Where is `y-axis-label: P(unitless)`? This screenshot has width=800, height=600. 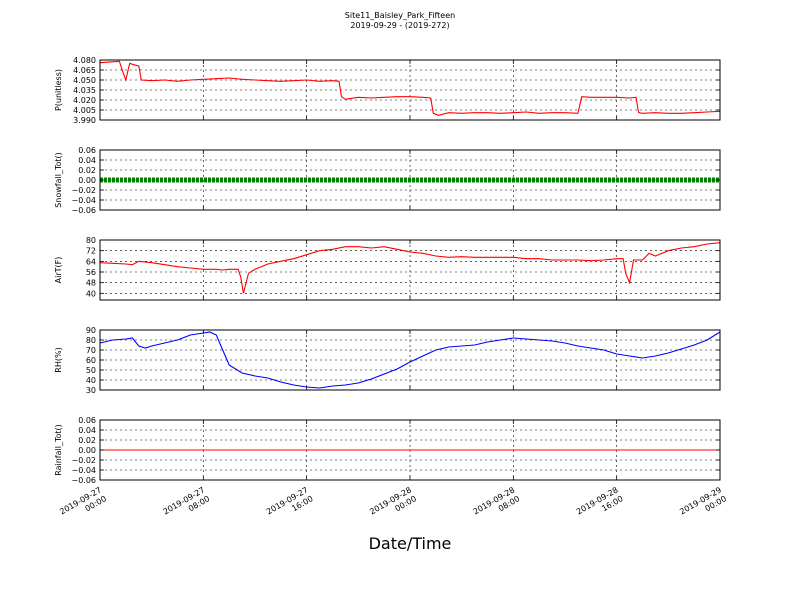 y-axis-label: P(unitless) is located at coordinates (58, 90).